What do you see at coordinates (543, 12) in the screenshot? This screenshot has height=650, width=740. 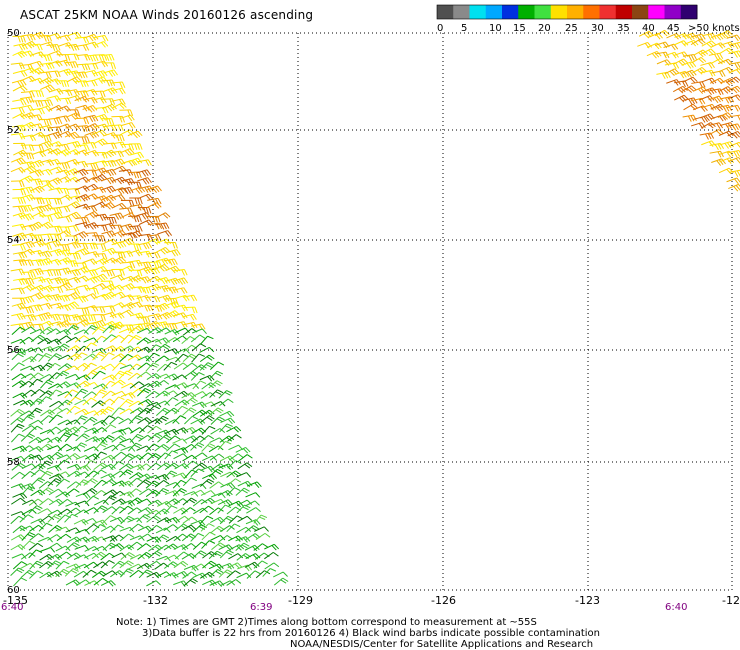 I see `scale-swatch` at bounding box center [543, 12].